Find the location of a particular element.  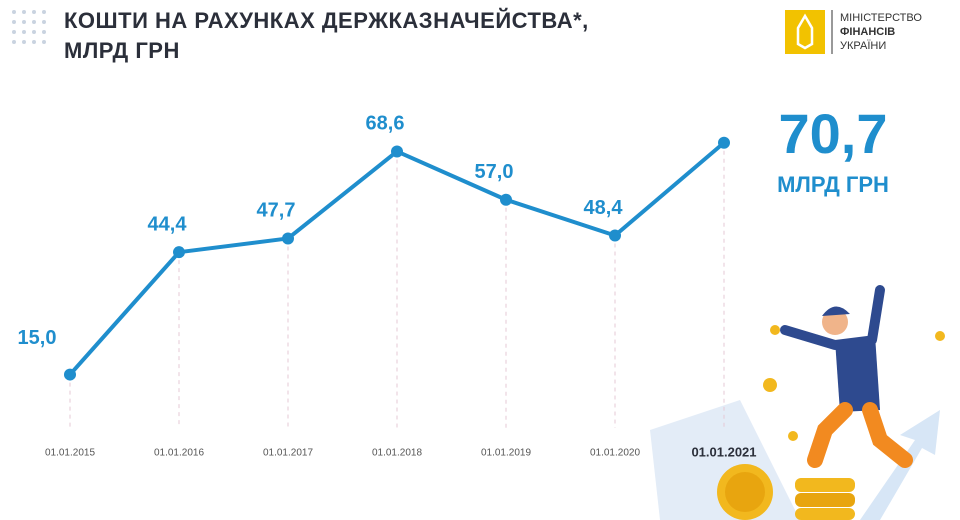

logo-text: МІНІСТЕРСТВО is located at coordinates (881, 18).